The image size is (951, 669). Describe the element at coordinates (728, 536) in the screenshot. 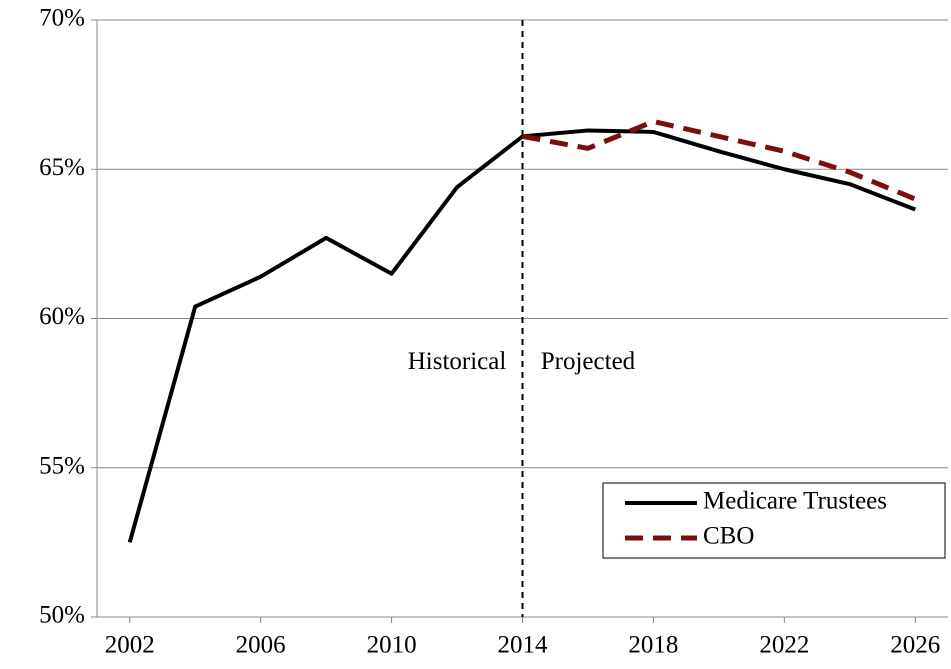

I see `legend-label: CBO` at that location.